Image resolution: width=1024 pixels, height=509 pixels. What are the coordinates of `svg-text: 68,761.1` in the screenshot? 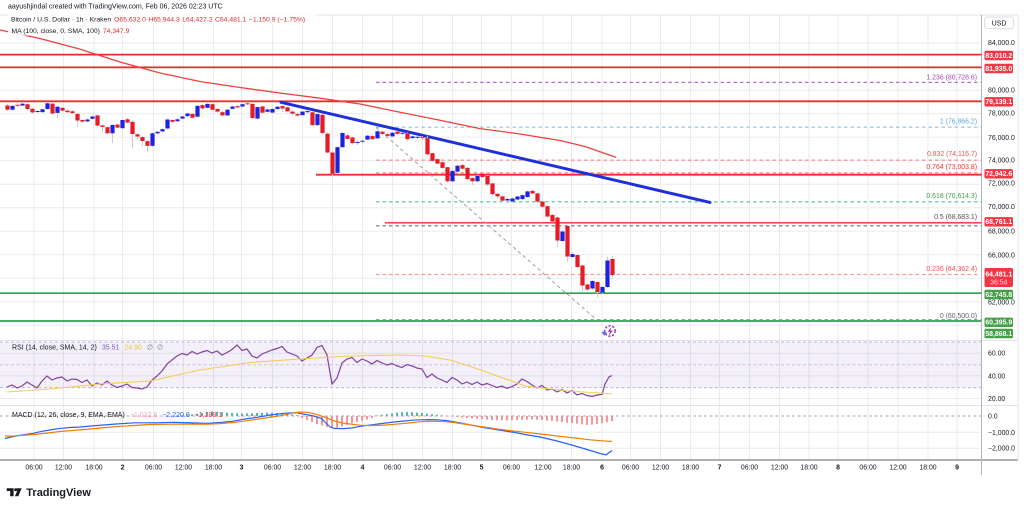 It's located at (998, 222).